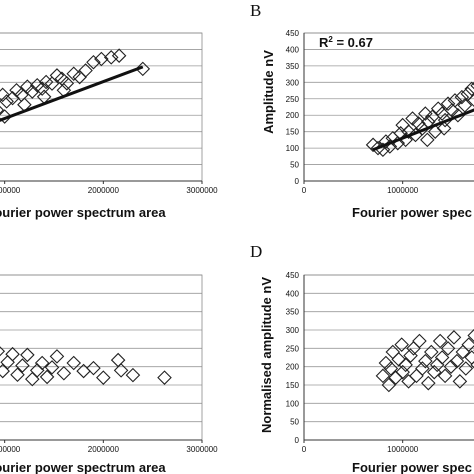  What do you see at coordinates (412, 212) in the screenshot?
I see `panel-b-x-axis-title: Fourier power spec` at bounding box center [412, 212].